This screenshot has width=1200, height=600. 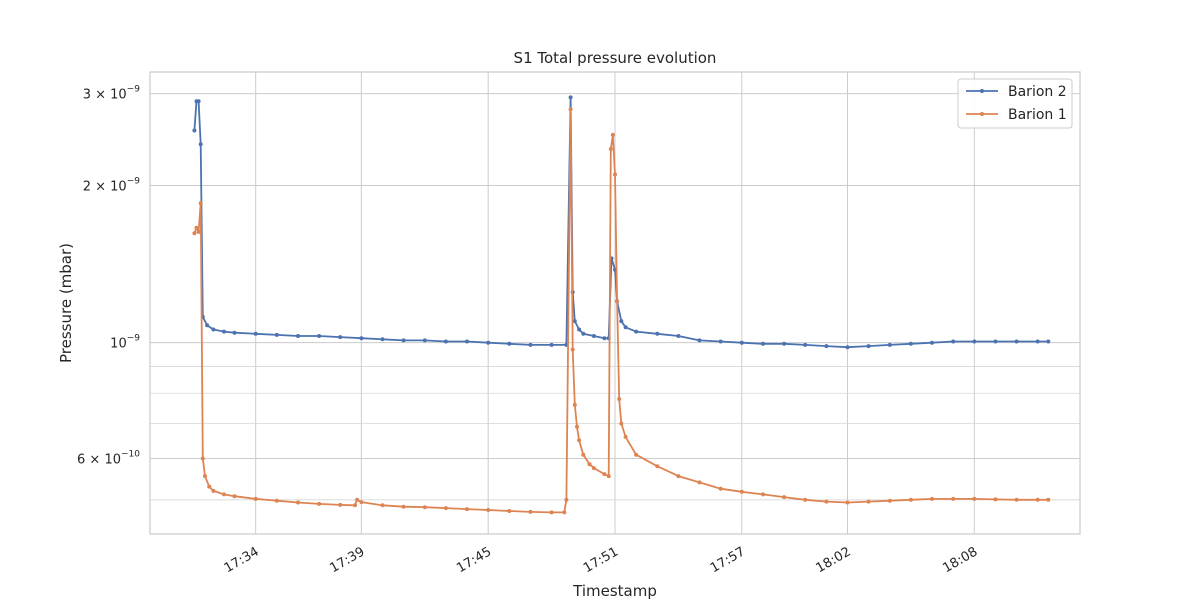 What do you see at coordinates (474, 560) in the screenshot?
I see `x-tick-label: 17:45` at bounding box center [474, 560].